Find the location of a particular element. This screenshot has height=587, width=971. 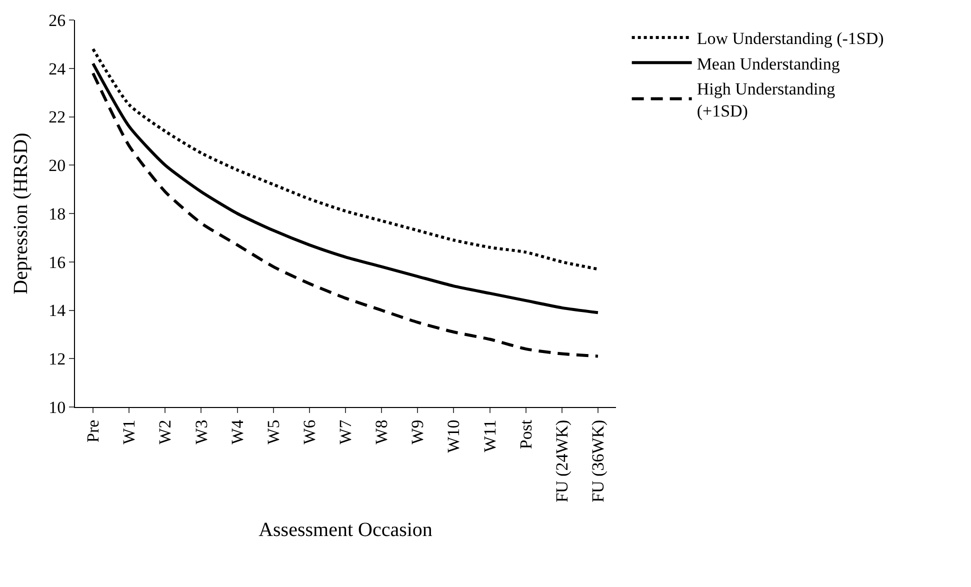

x-tick-label: W4 is located at coordinates (237, 431).